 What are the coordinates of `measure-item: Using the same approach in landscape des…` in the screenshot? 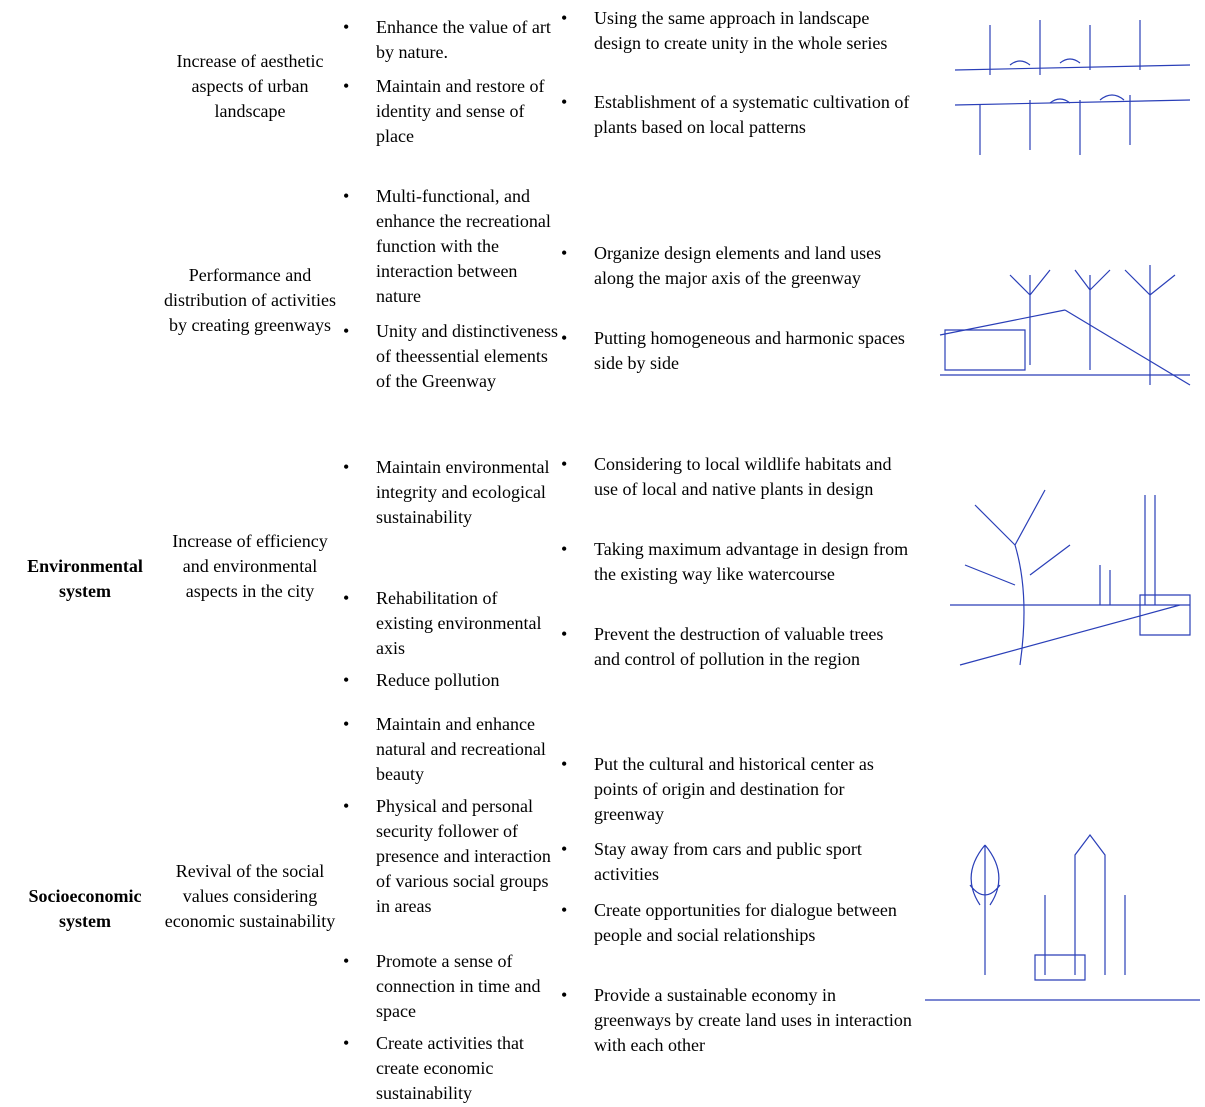 It's located at (736, 31).